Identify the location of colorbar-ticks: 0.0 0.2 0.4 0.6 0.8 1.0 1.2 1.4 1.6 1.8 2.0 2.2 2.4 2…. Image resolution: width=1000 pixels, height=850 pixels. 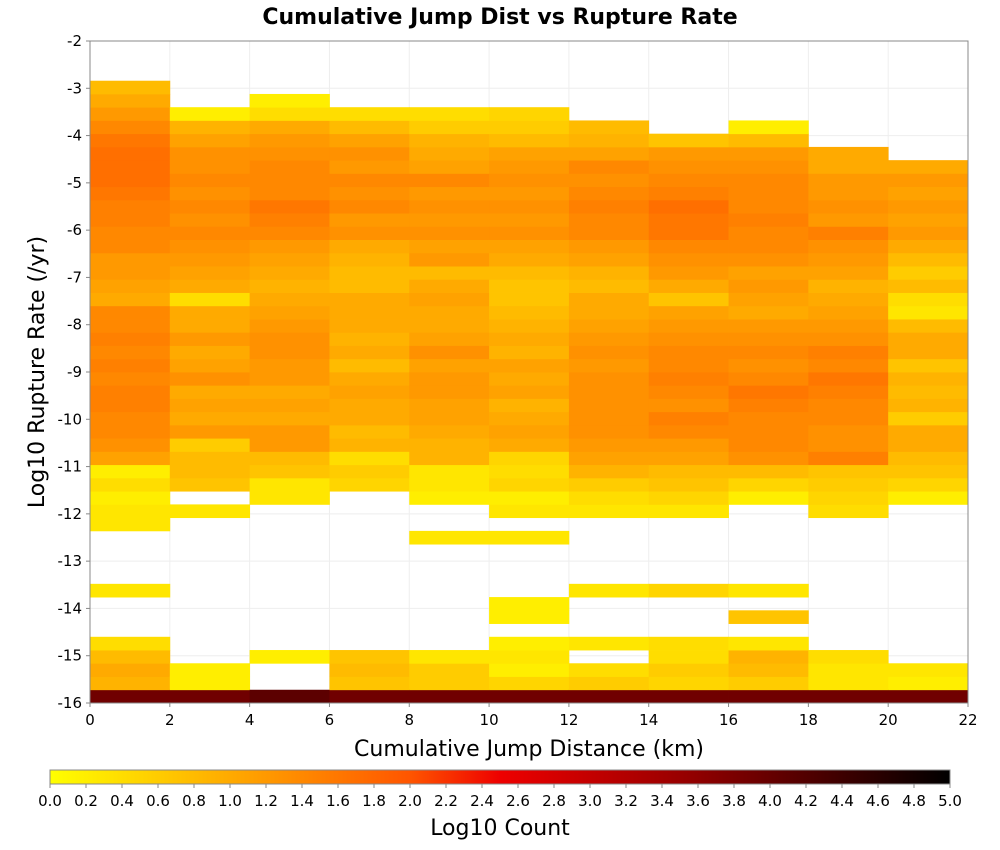
(500, 797).